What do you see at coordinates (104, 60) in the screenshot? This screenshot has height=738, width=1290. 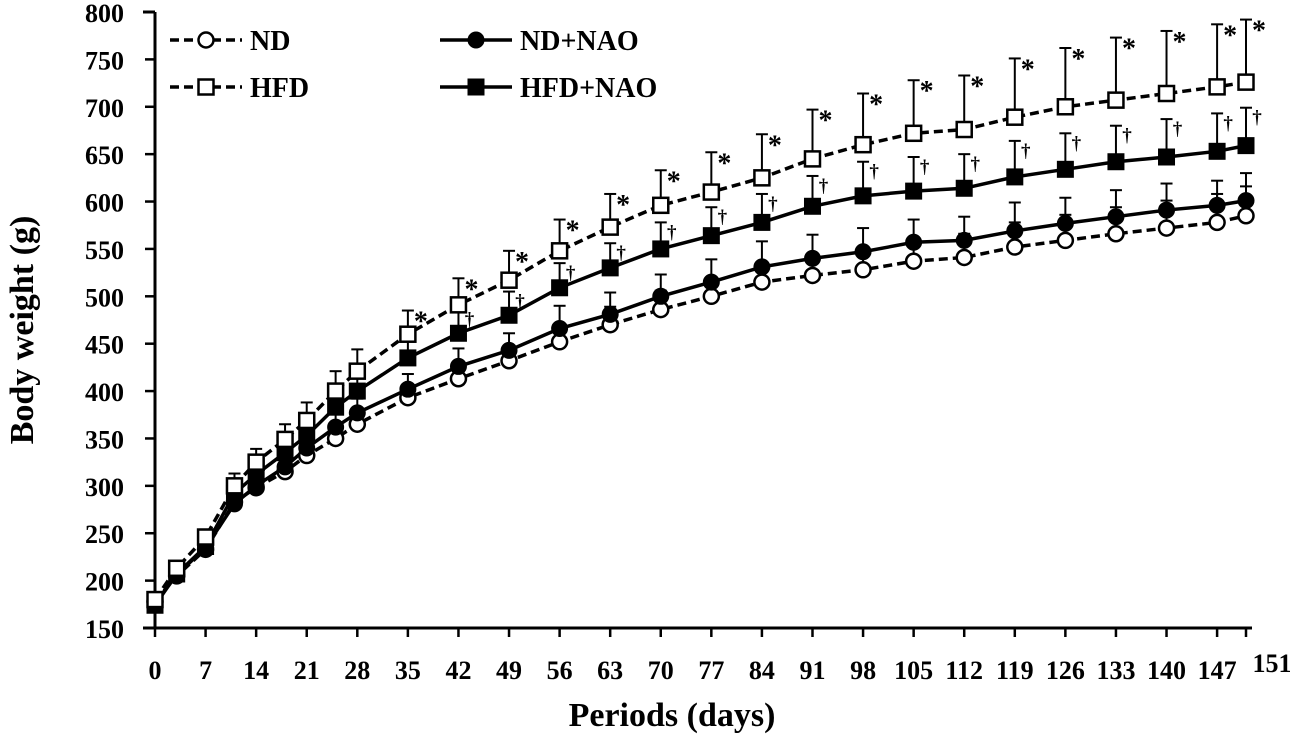 I see `y-tick-label: 750` at bounding box center [104, 60].